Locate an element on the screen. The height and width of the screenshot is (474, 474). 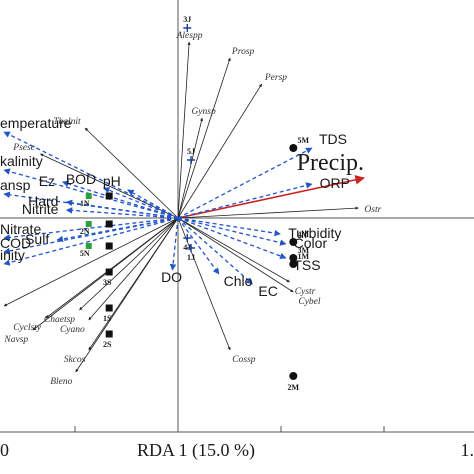
env-label-tss: TSS is located at coordinates (306, 265).